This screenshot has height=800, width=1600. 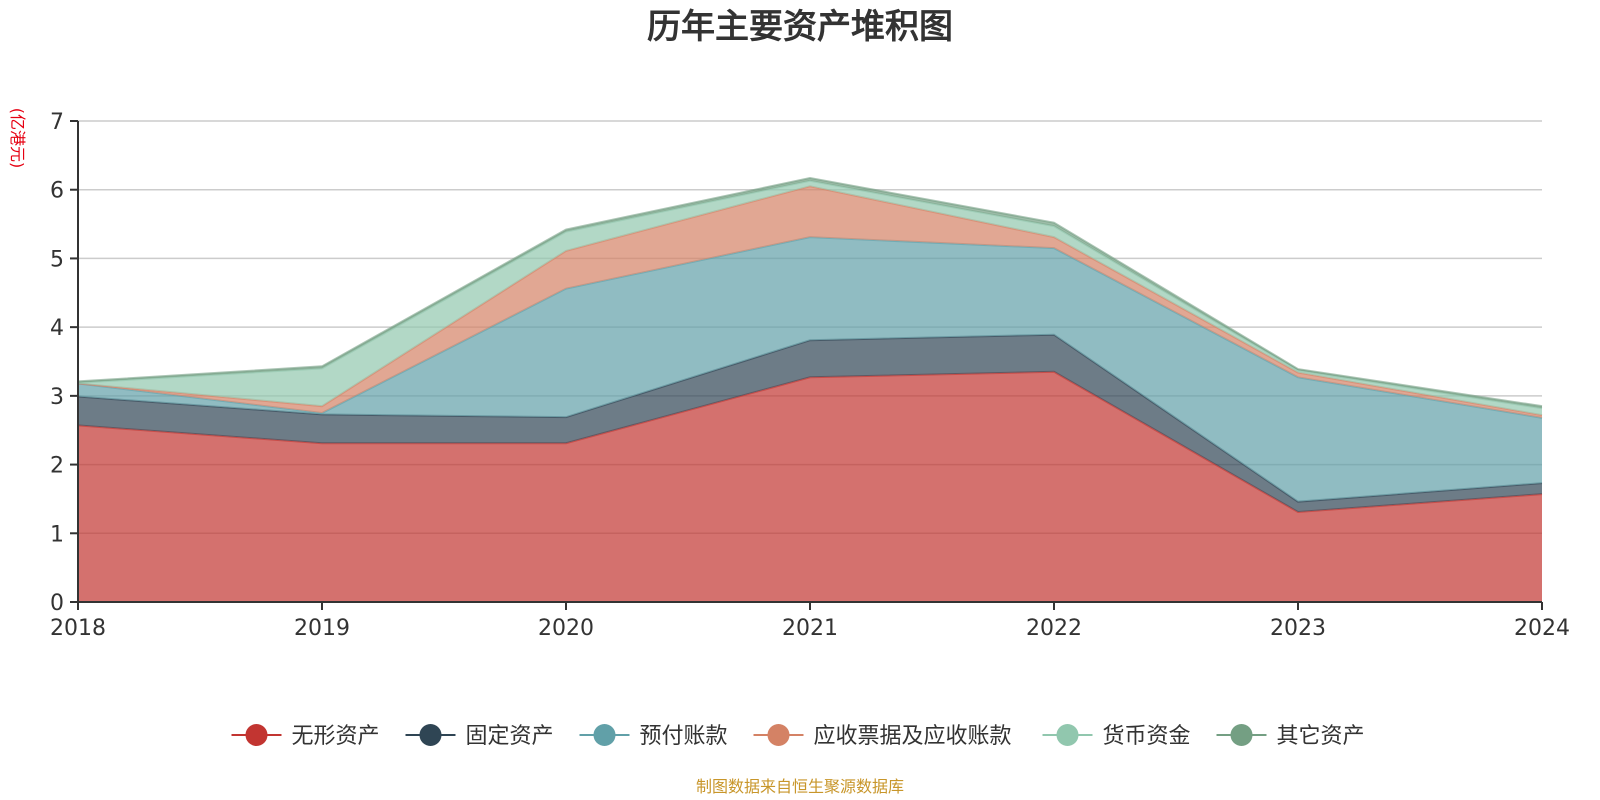 What do you see at coordinates (566, 628) in the screenshot?
I see `x-tick-label: 2020` at bounding box center [566, 628].